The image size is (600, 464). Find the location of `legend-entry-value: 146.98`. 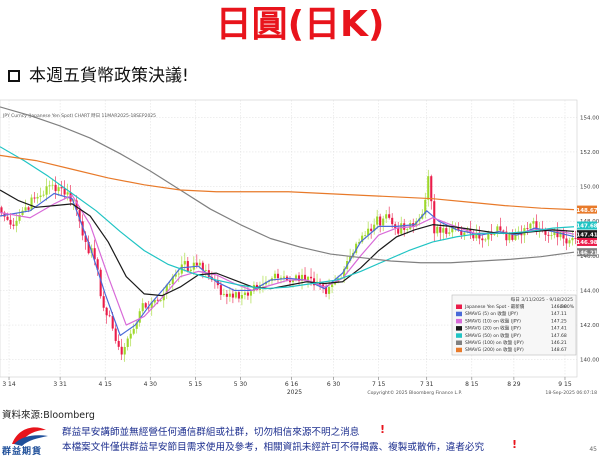

legend-entry-value: 146.98 is located at coordinates (559, 307).